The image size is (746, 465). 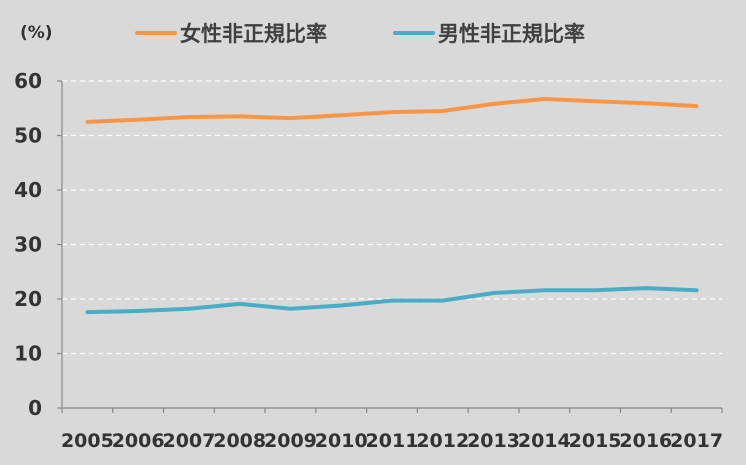 What do you see at coordinates (645, 441) in the screenshot?
I see `x-tick-2016: 2016` at bounding box center [645, 441].